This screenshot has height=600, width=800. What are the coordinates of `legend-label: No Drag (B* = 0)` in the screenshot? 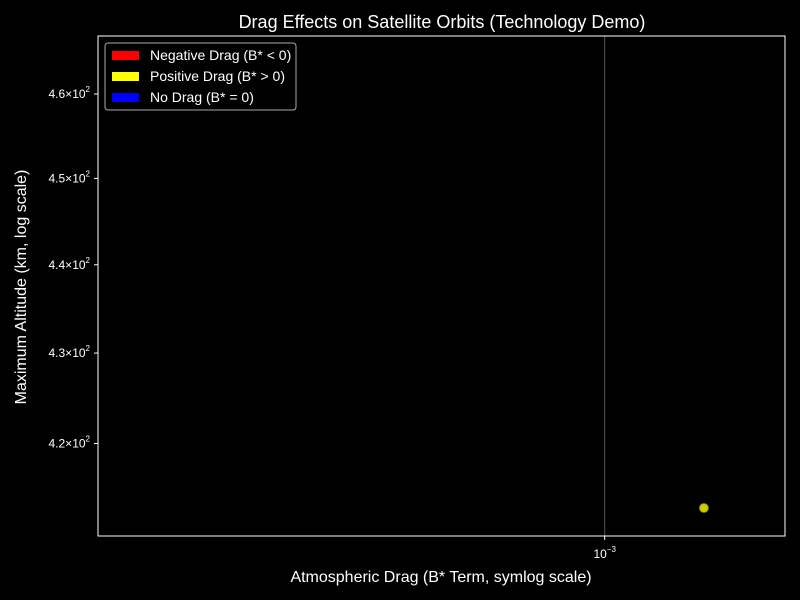 It's located at (202, 97).